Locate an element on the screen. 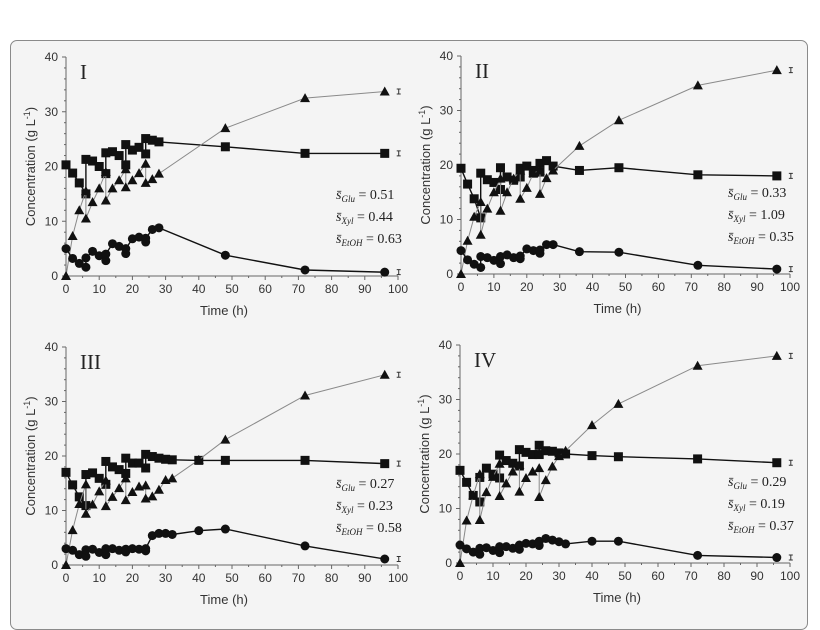 This screenshot has width=820, height=630. panel-label: III is located at coordinates (90, 362).